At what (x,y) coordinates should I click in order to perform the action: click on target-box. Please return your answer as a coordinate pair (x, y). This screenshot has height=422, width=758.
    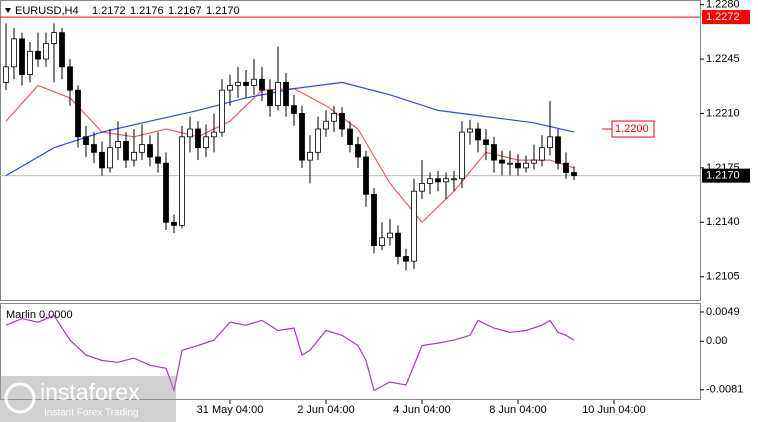
    Looking at the image, I should click on (633, 129).